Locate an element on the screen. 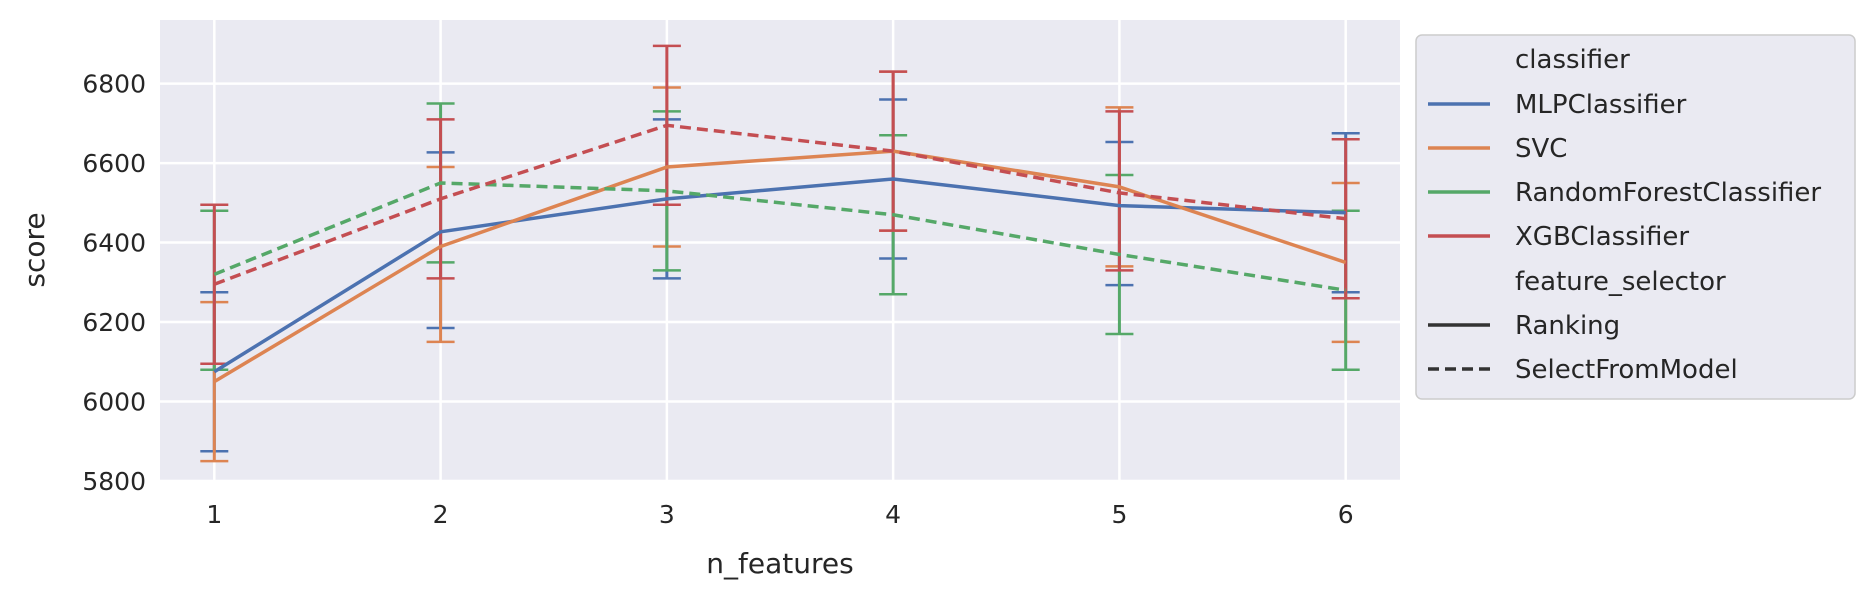  legend-label-svc: SVC is located at coordinates (1541, 149).